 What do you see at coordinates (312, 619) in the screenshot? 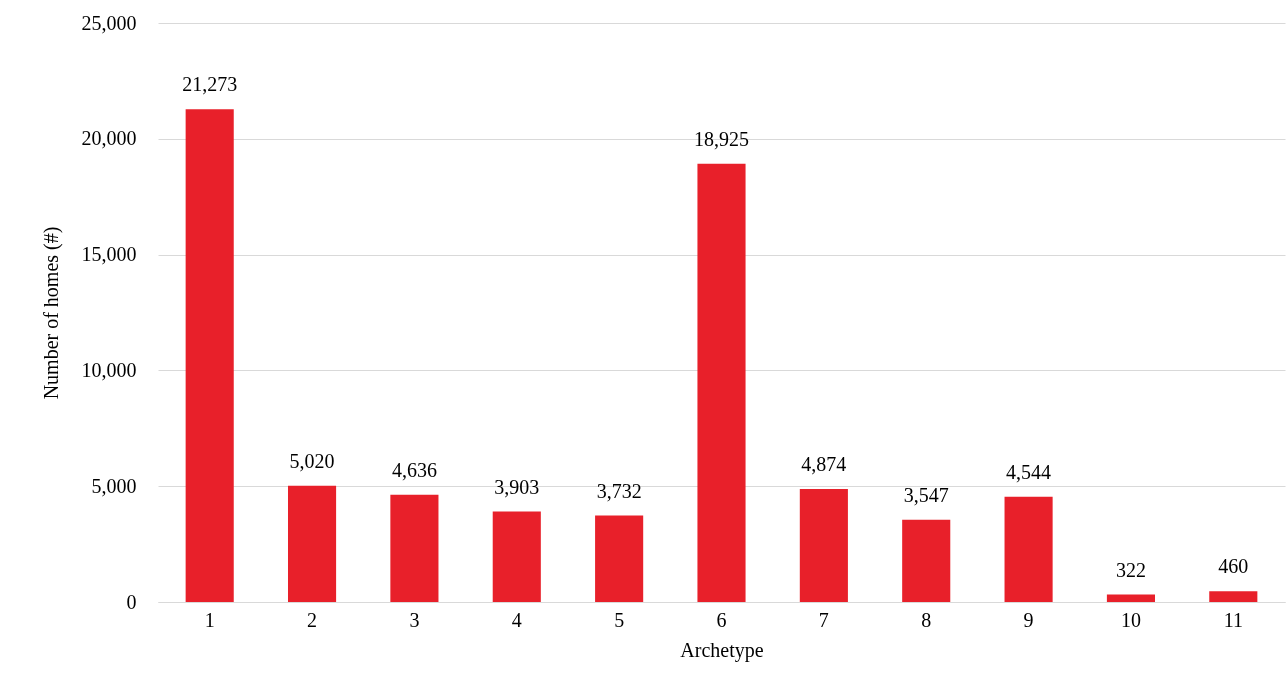
I see `x-tick-label: 2` at bounding box center [312, 619].